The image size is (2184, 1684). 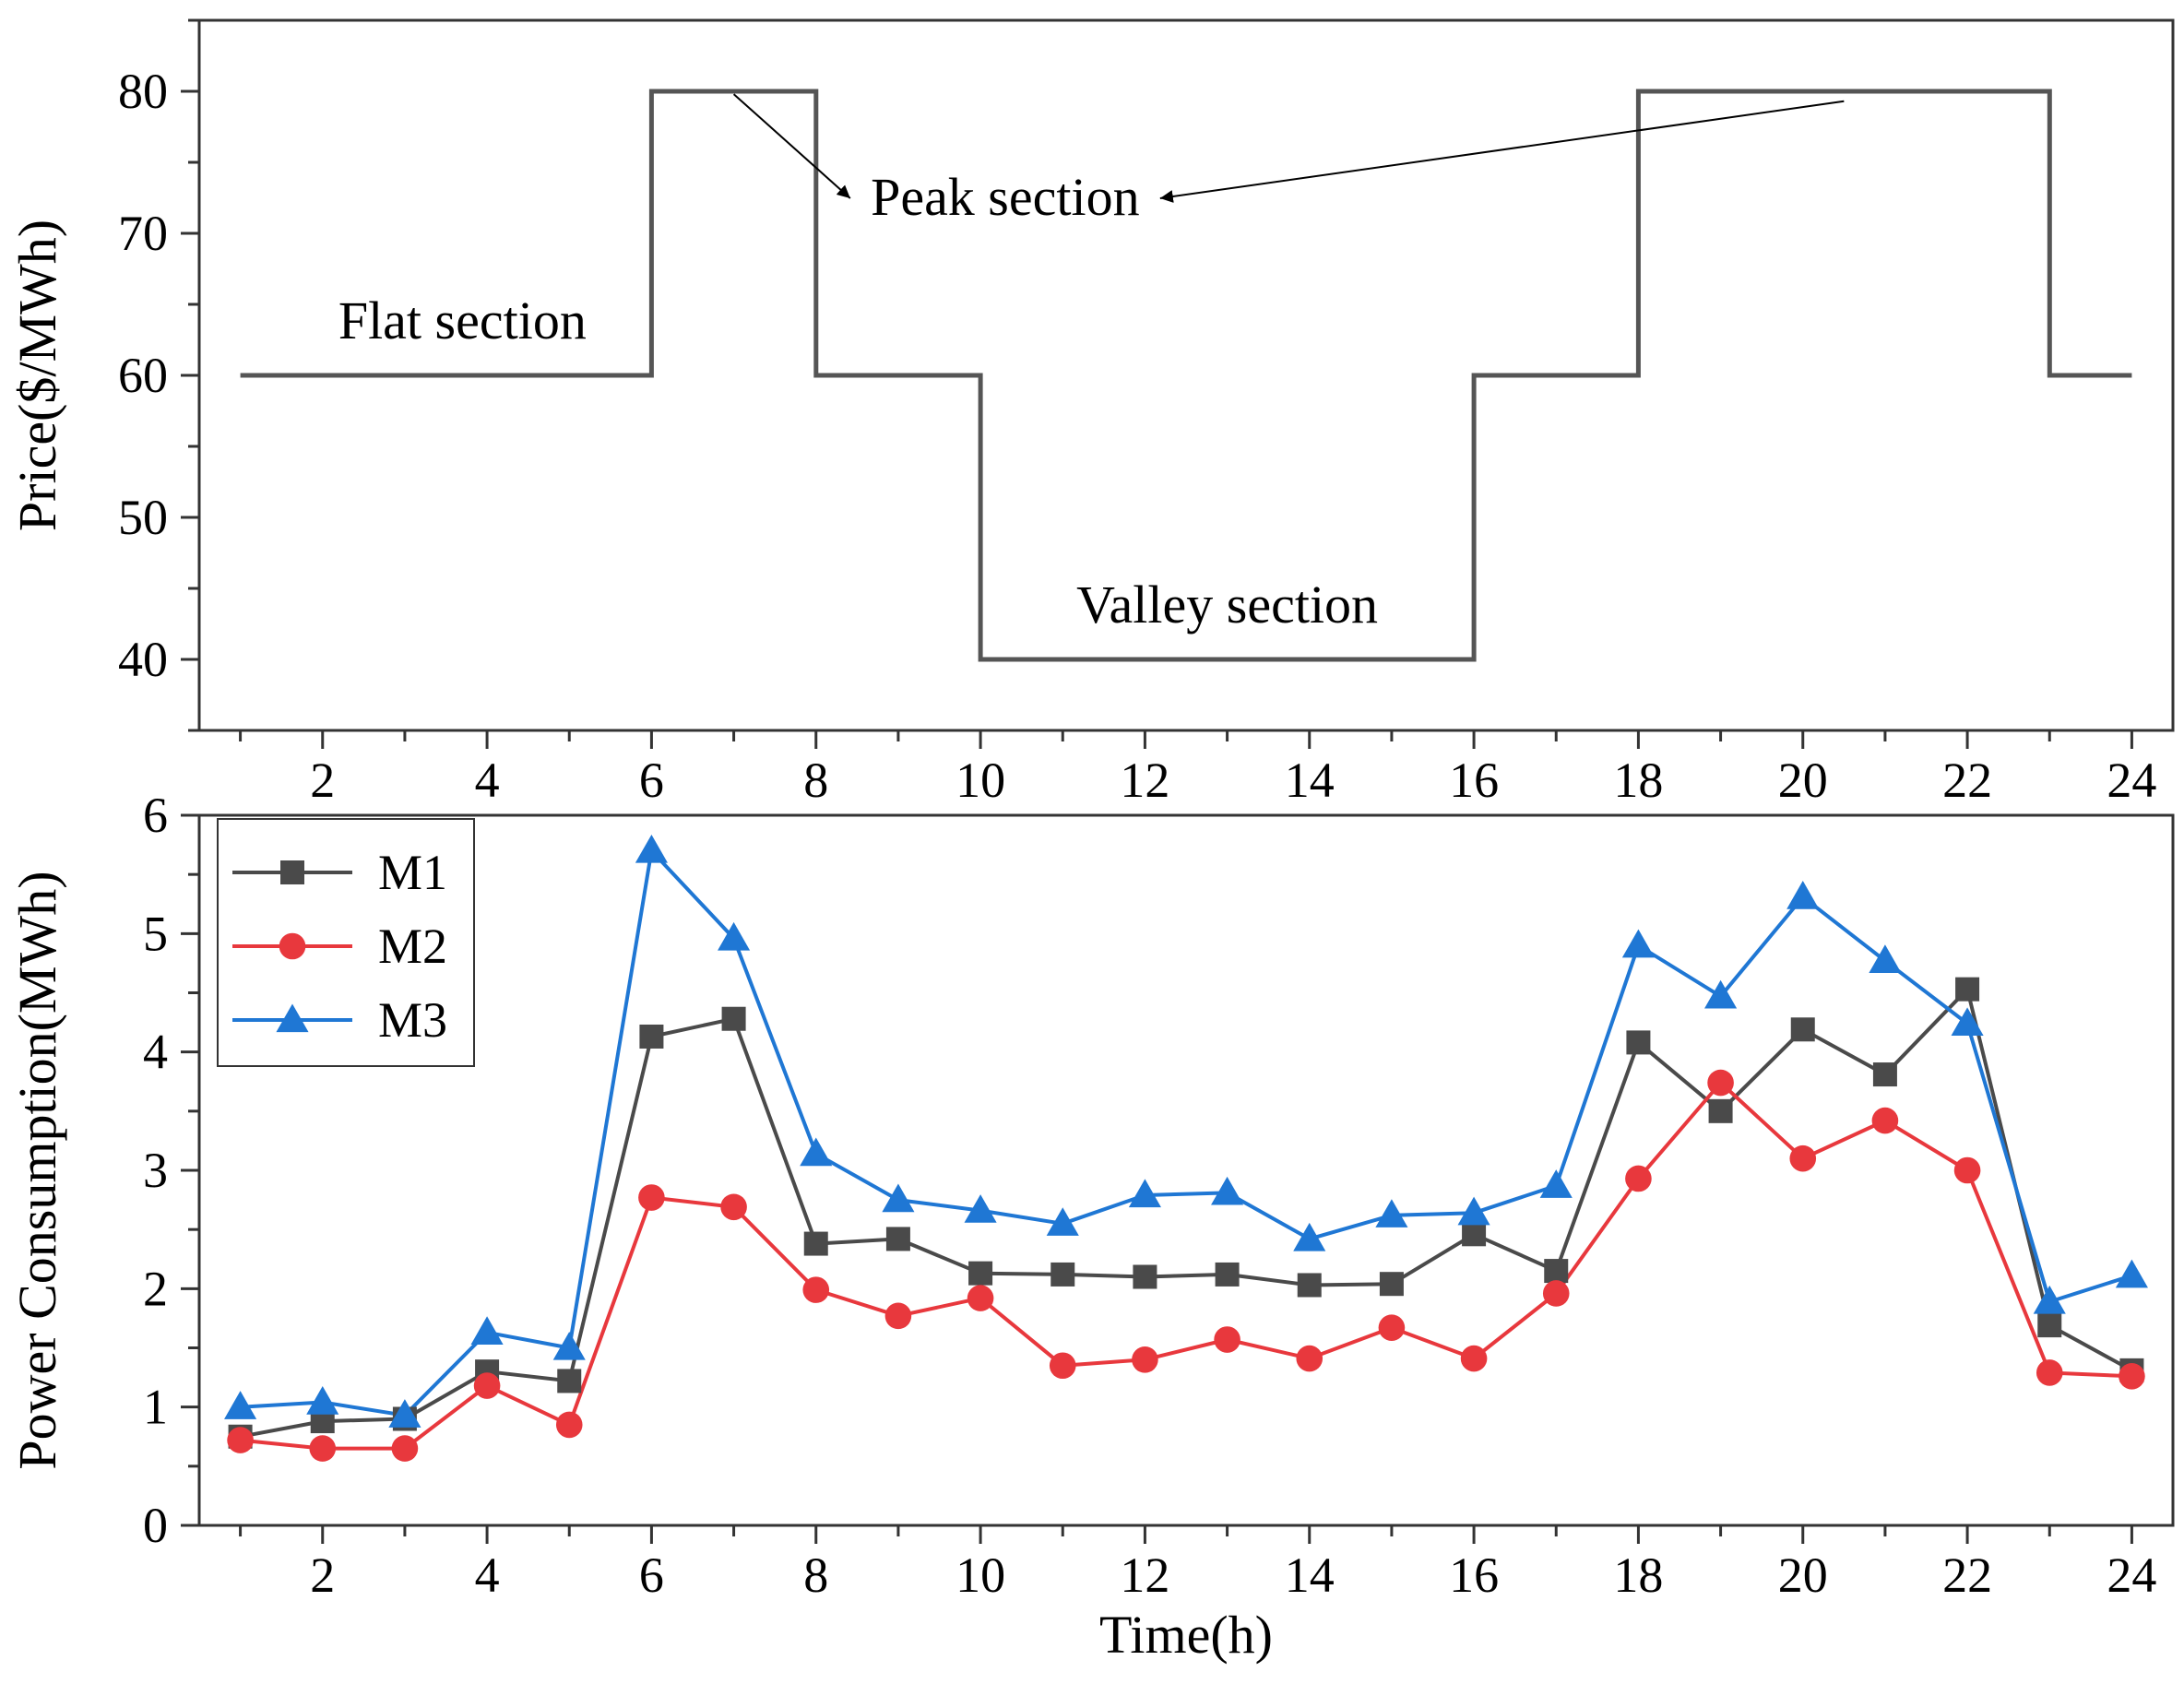 What do you see at coordinates (155, 1170) in the screenshot?
I see `y-tick-label: 3` at bounding box center [155, 1170].